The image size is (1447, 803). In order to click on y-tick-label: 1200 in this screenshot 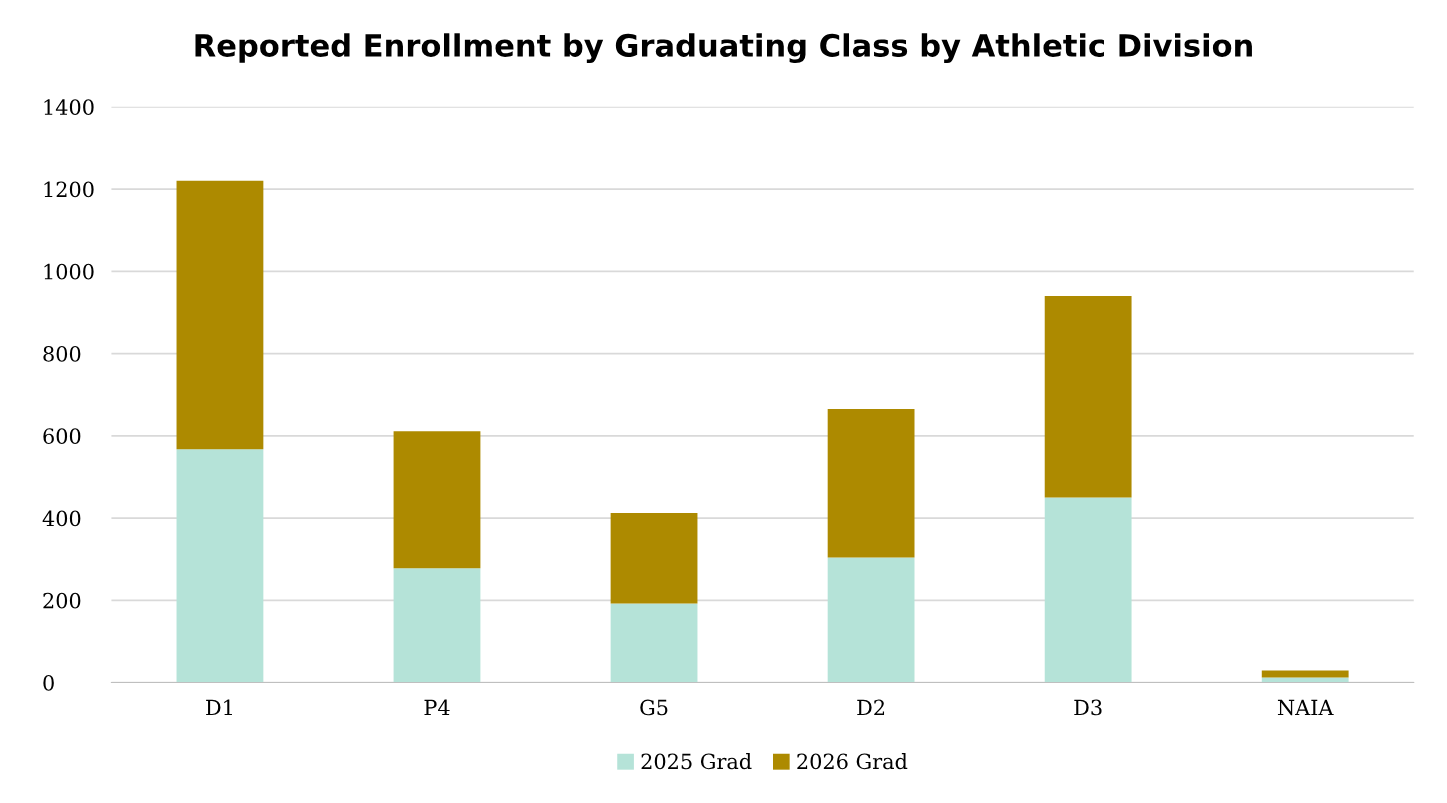, I will do `click(69, 189)`.